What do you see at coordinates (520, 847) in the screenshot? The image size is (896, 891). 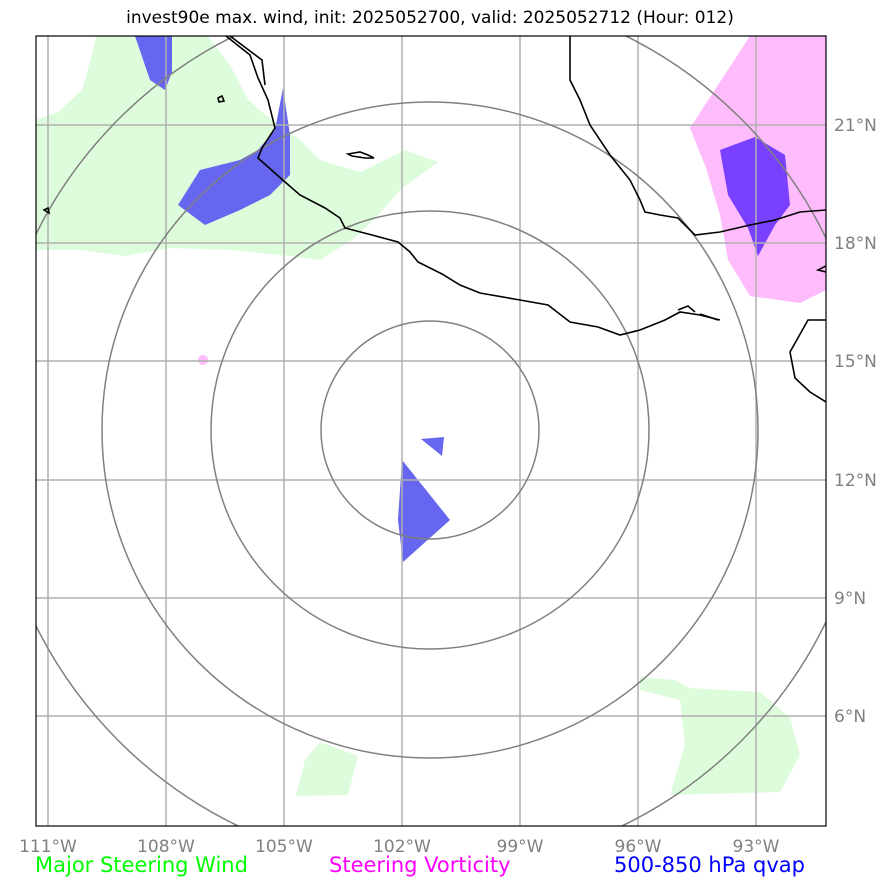 I see `lon-label: 99°W` at bounding box center [520, 847].